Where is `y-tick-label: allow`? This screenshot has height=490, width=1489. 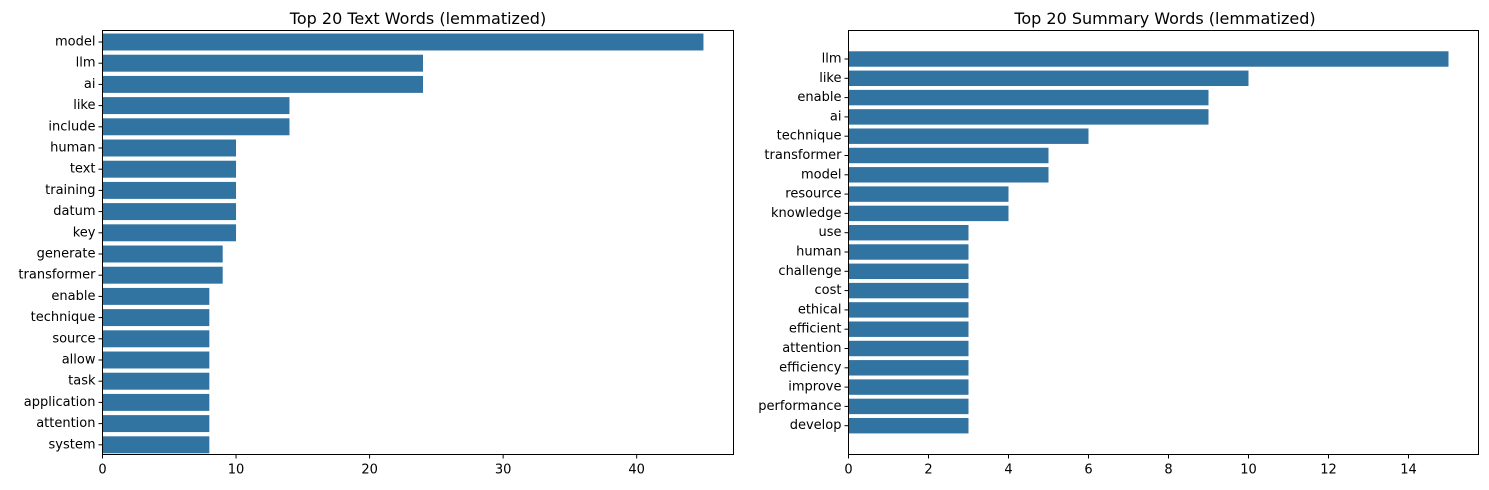
y-tick-label: allow is located at coordinates (79, 360).